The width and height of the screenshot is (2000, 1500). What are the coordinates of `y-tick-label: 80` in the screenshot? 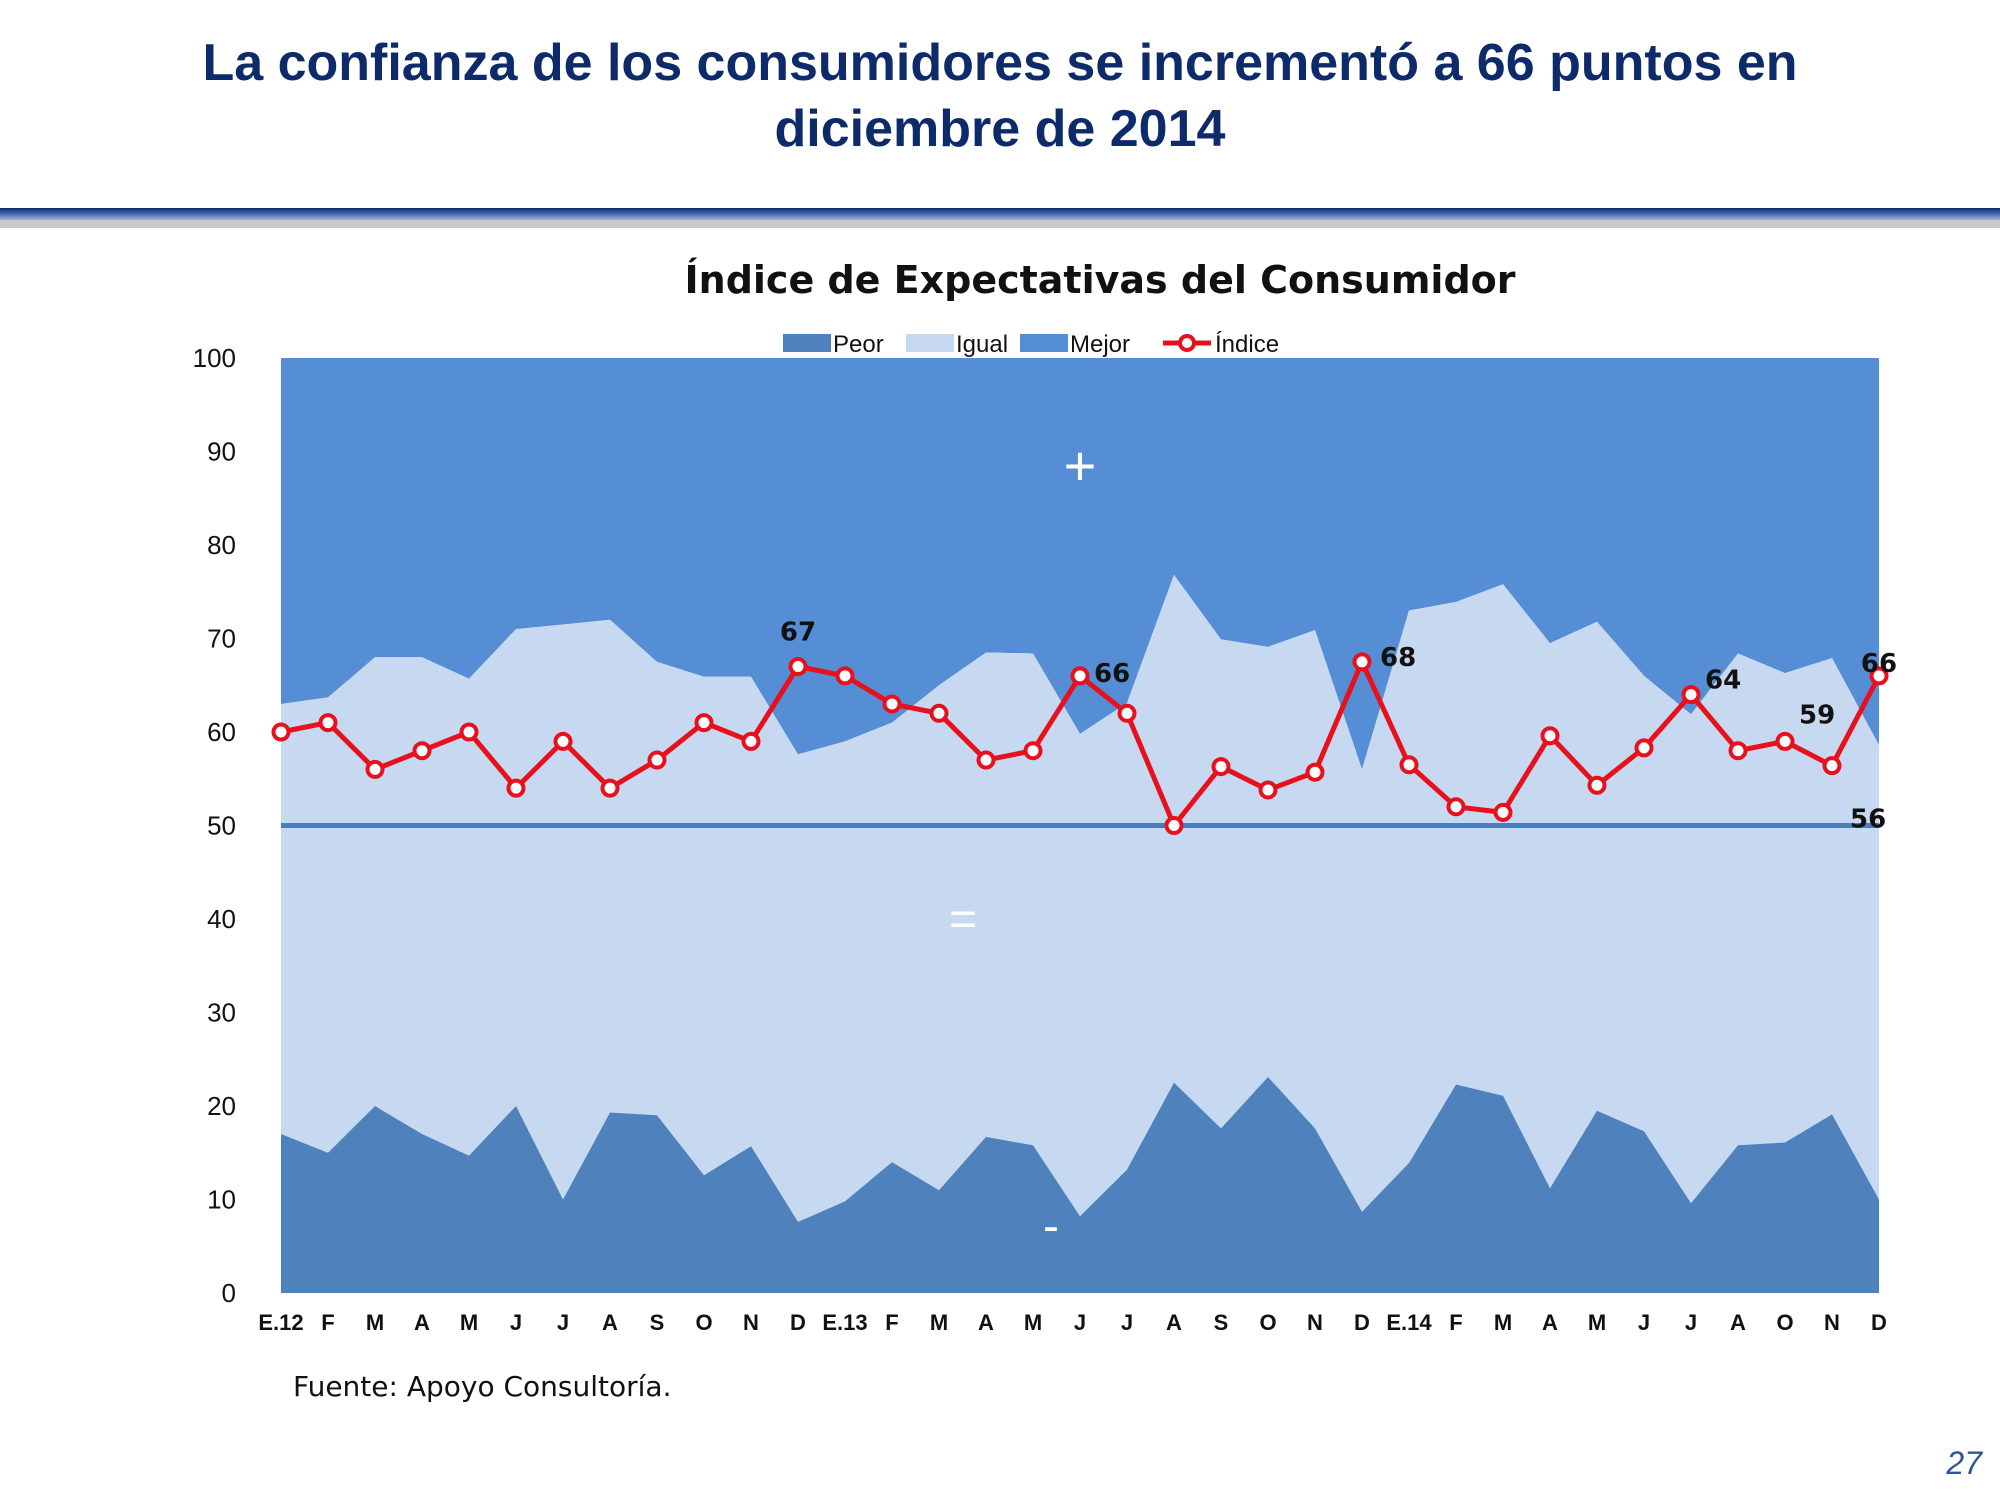 It's located at (221, 545).